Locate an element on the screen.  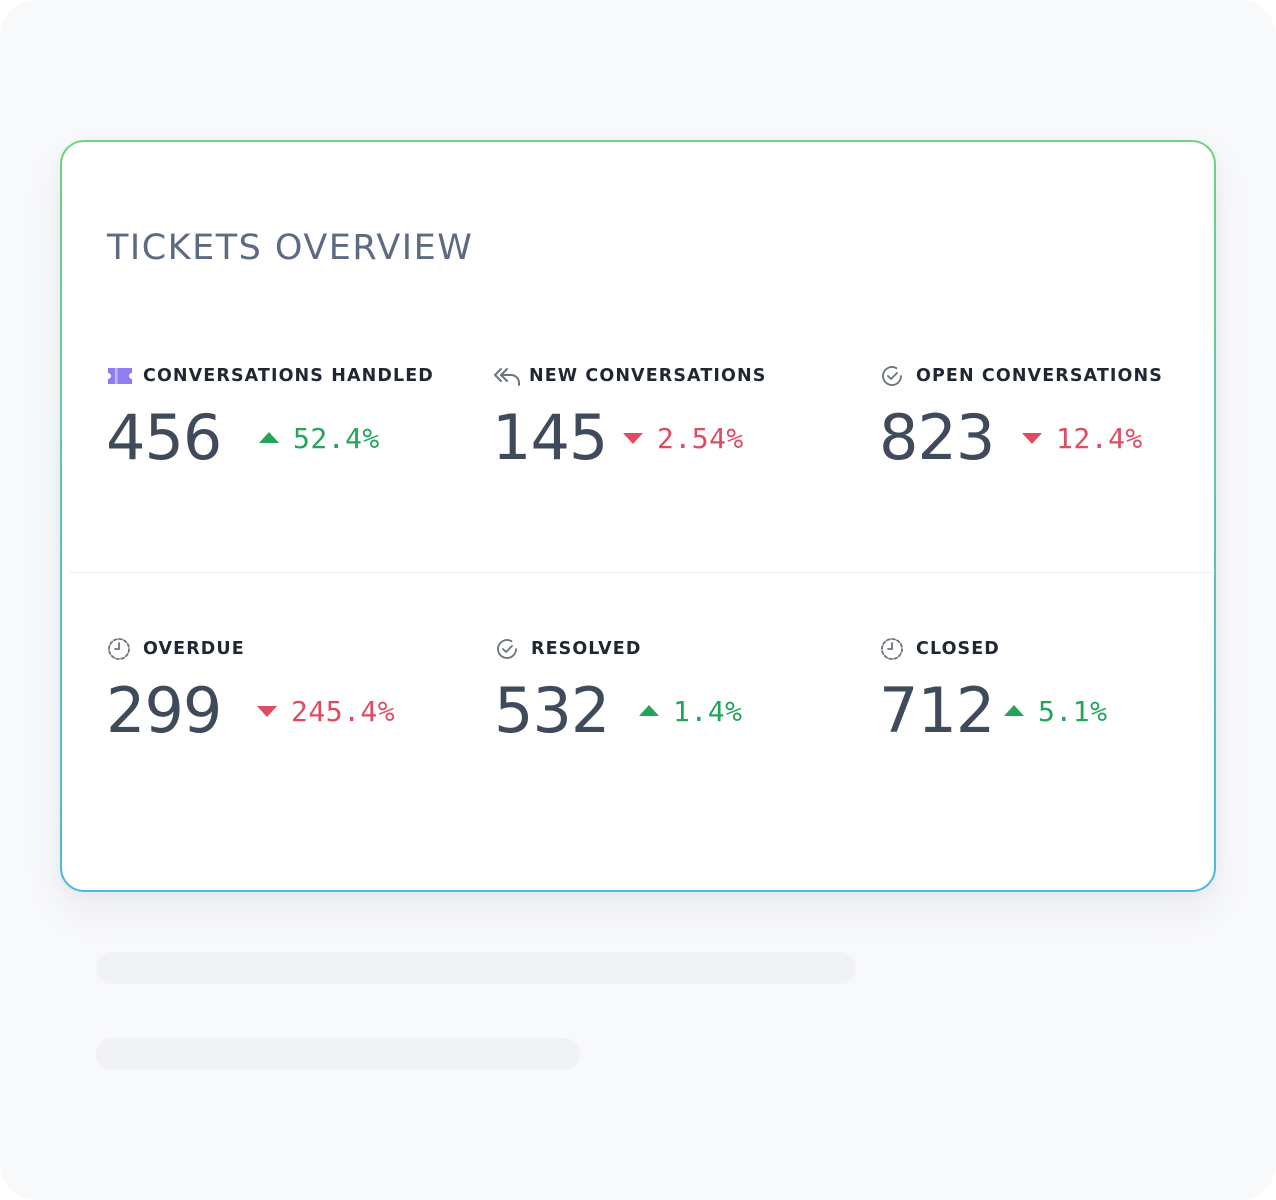
stat-new-conversations: NEW CONVERSATIONS 145 2.54% is located at coordinates (672, 429).